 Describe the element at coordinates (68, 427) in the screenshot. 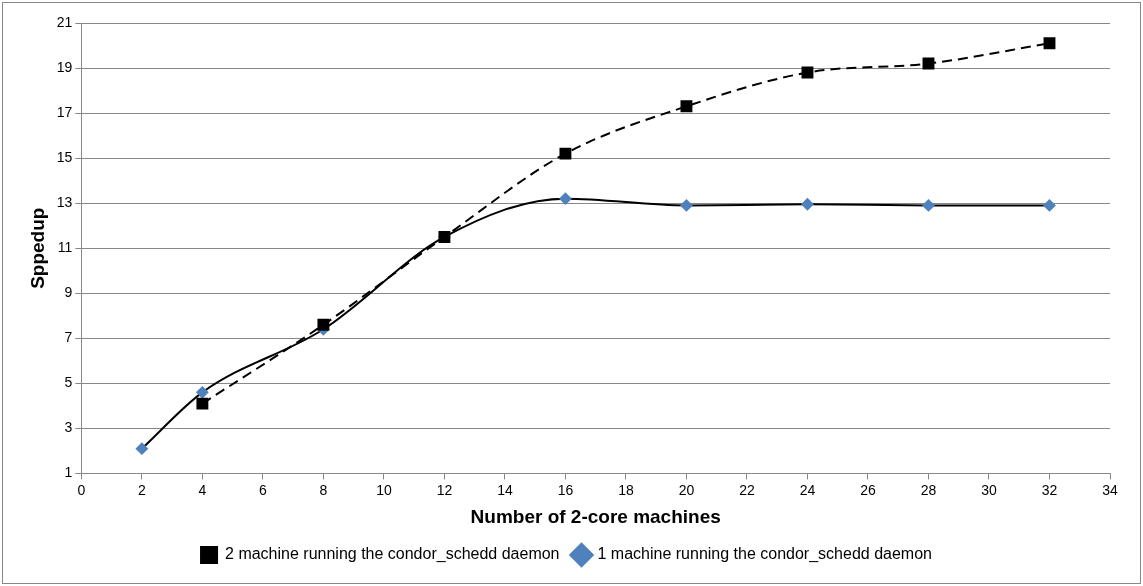

I see `y-tick-label: 3` at that location.